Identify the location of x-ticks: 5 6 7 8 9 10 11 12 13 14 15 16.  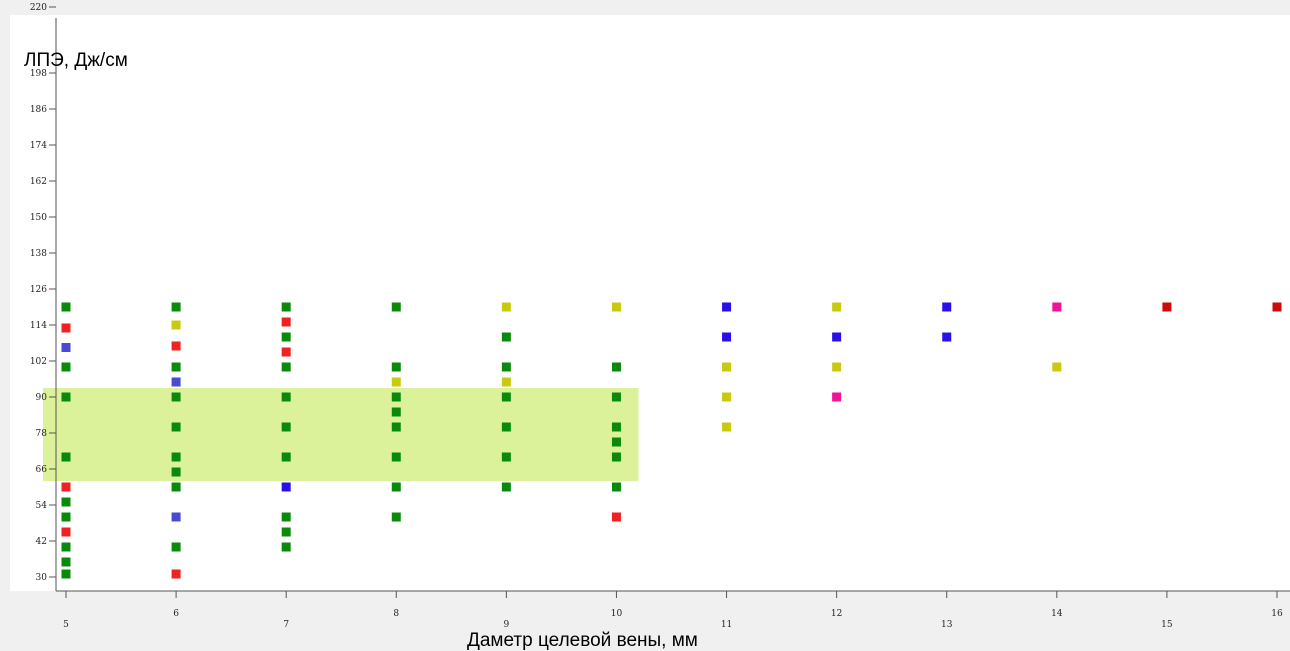
(673, 610).